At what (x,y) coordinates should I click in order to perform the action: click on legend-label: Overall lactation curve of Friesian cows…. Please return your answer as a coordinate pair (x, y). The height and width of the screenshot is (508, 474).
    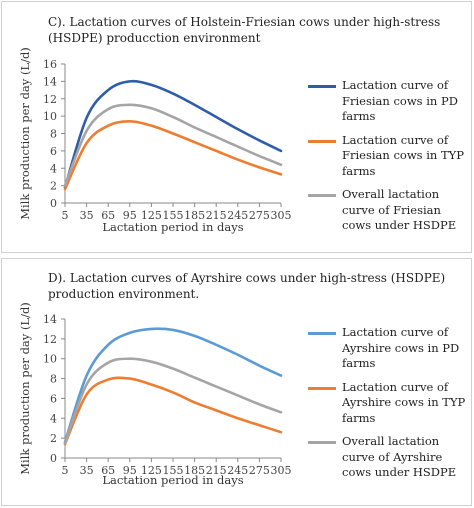
    Looking at the image, I should click on (399, 209).